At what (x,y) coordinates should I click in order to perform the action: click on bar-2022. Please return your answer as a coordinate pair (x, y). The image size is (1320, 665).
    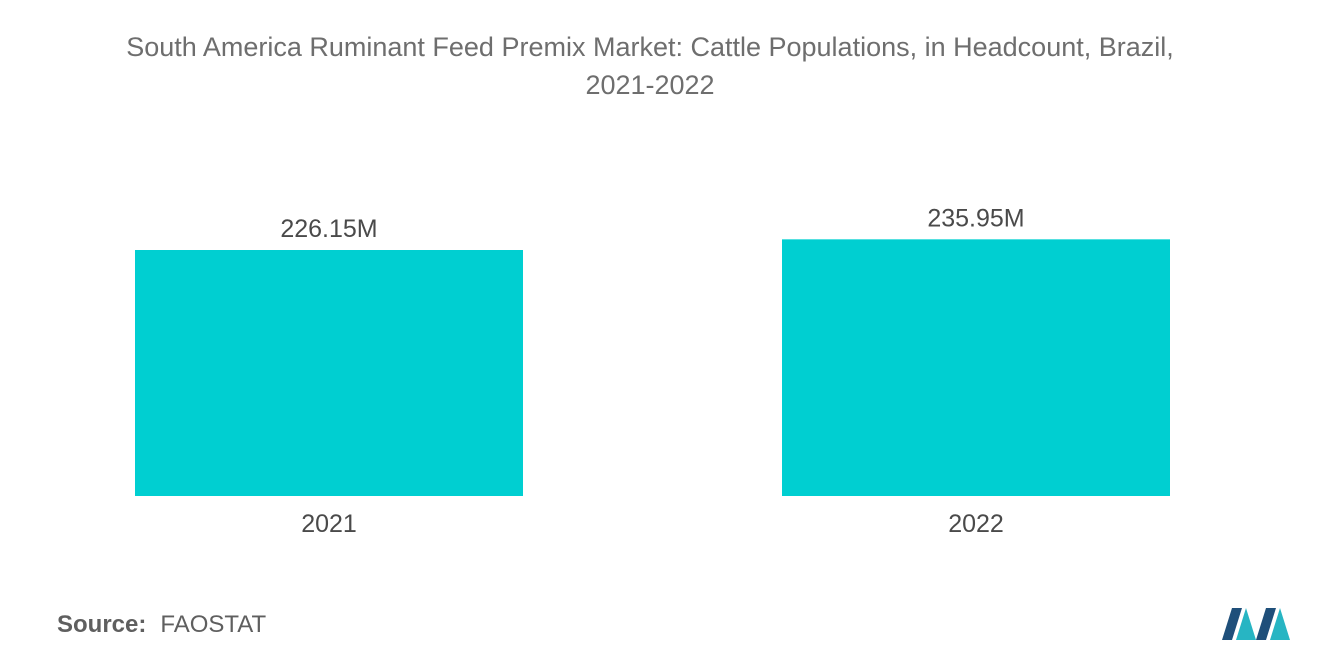
    Looking at the image, I should click on (976, 367).